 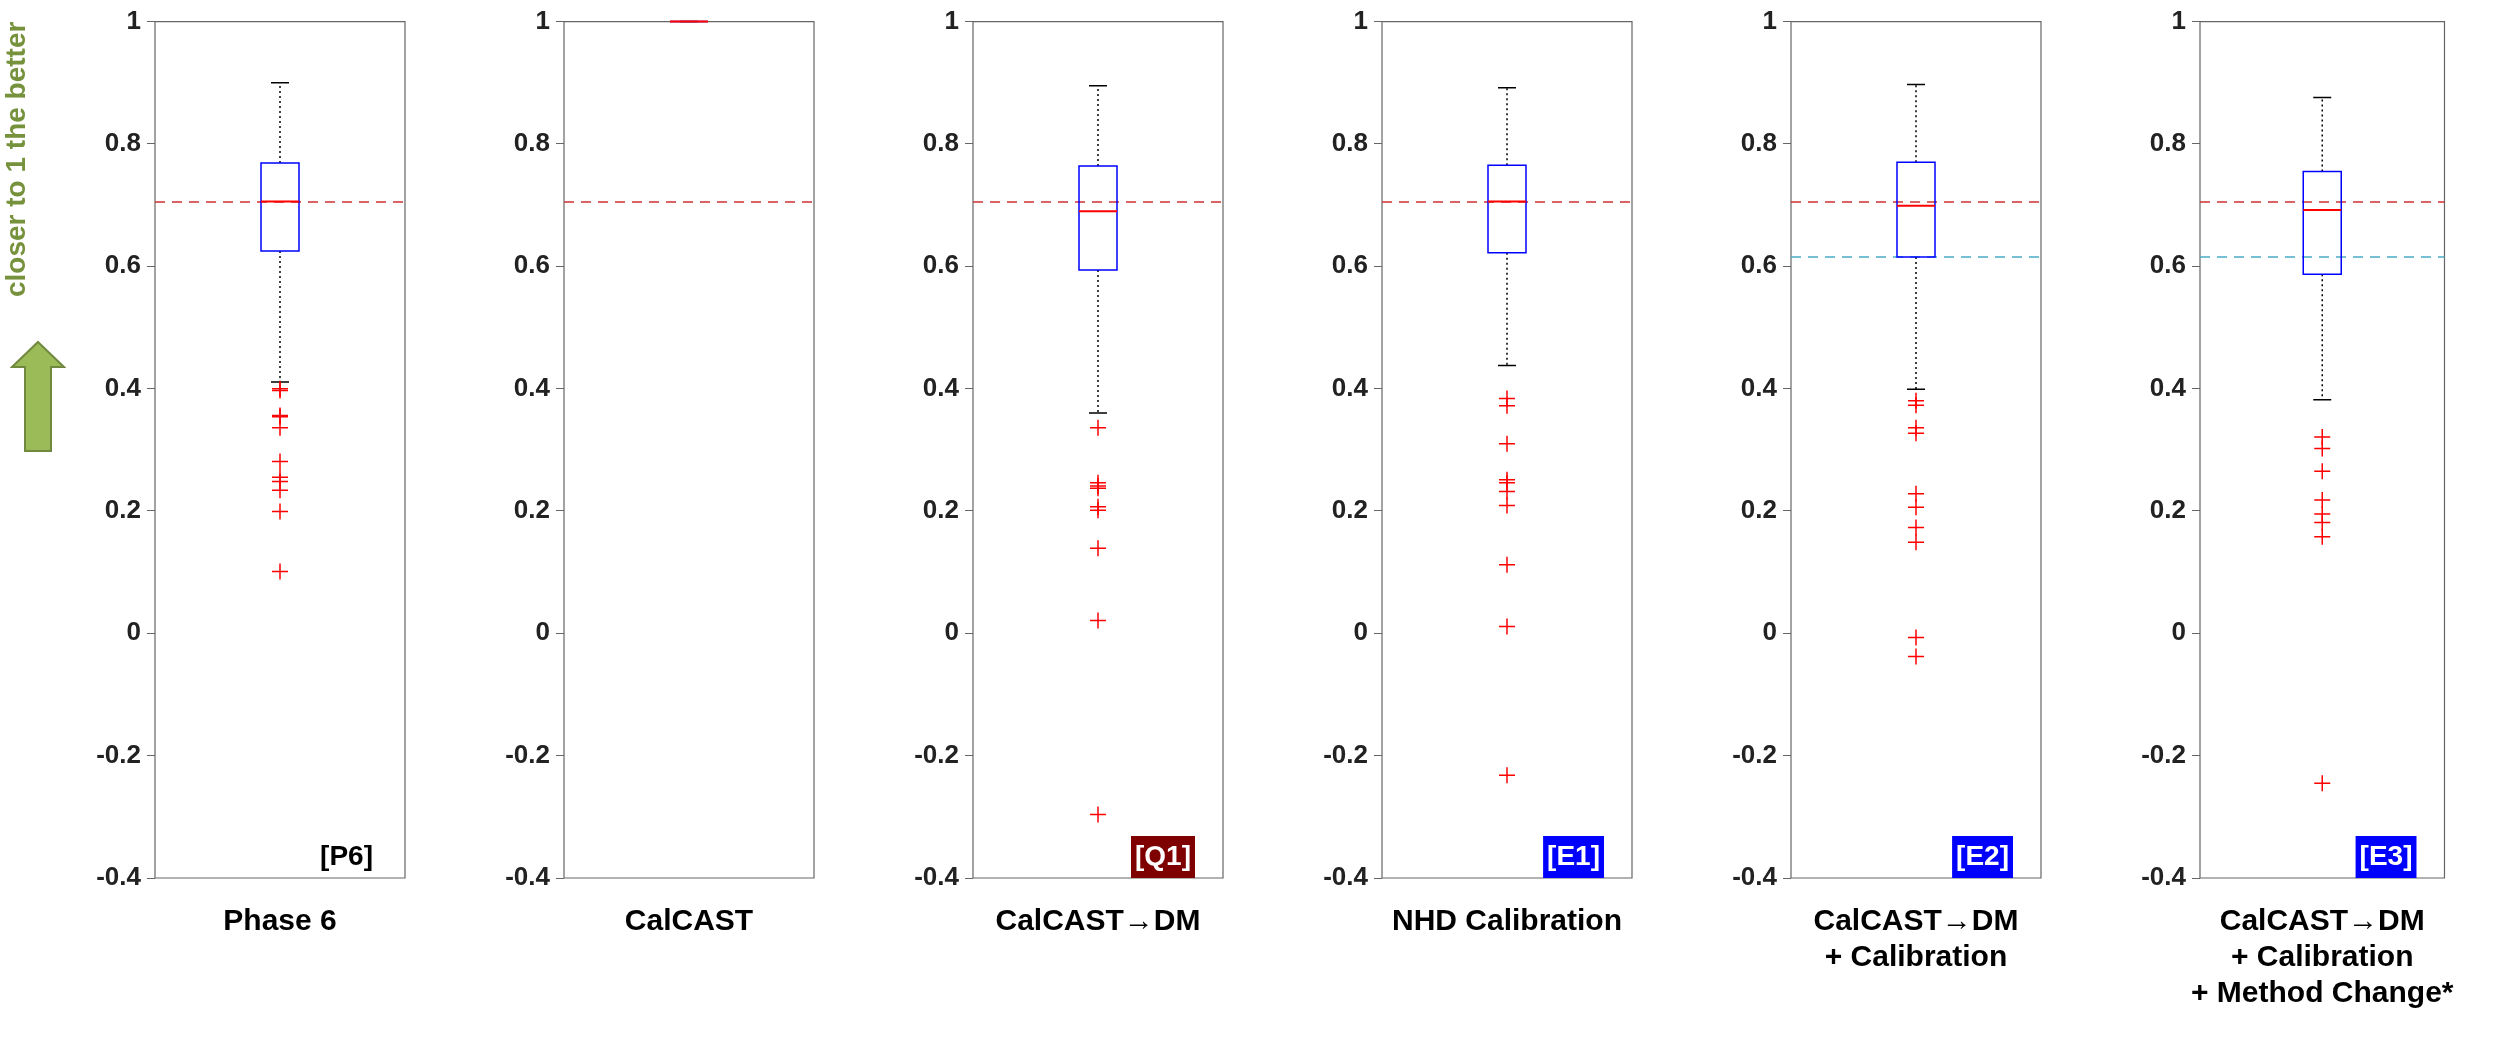 I want to click on y-axis-title: closer to 1 the better, so click(x=15, y=159).